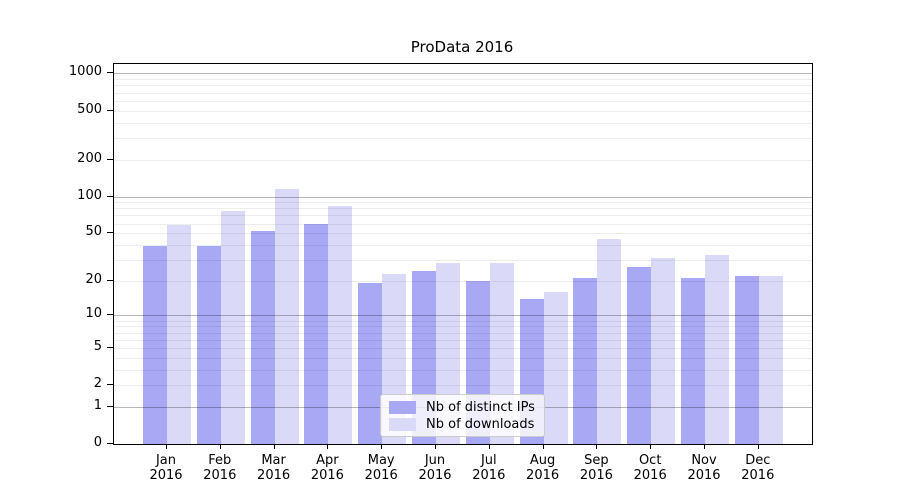 This screenshot has width=900, height=500. What do you see at coordinates (651, 446) in the screenshot?
I see `x-tick-oct` at bounding box center [651, 446].